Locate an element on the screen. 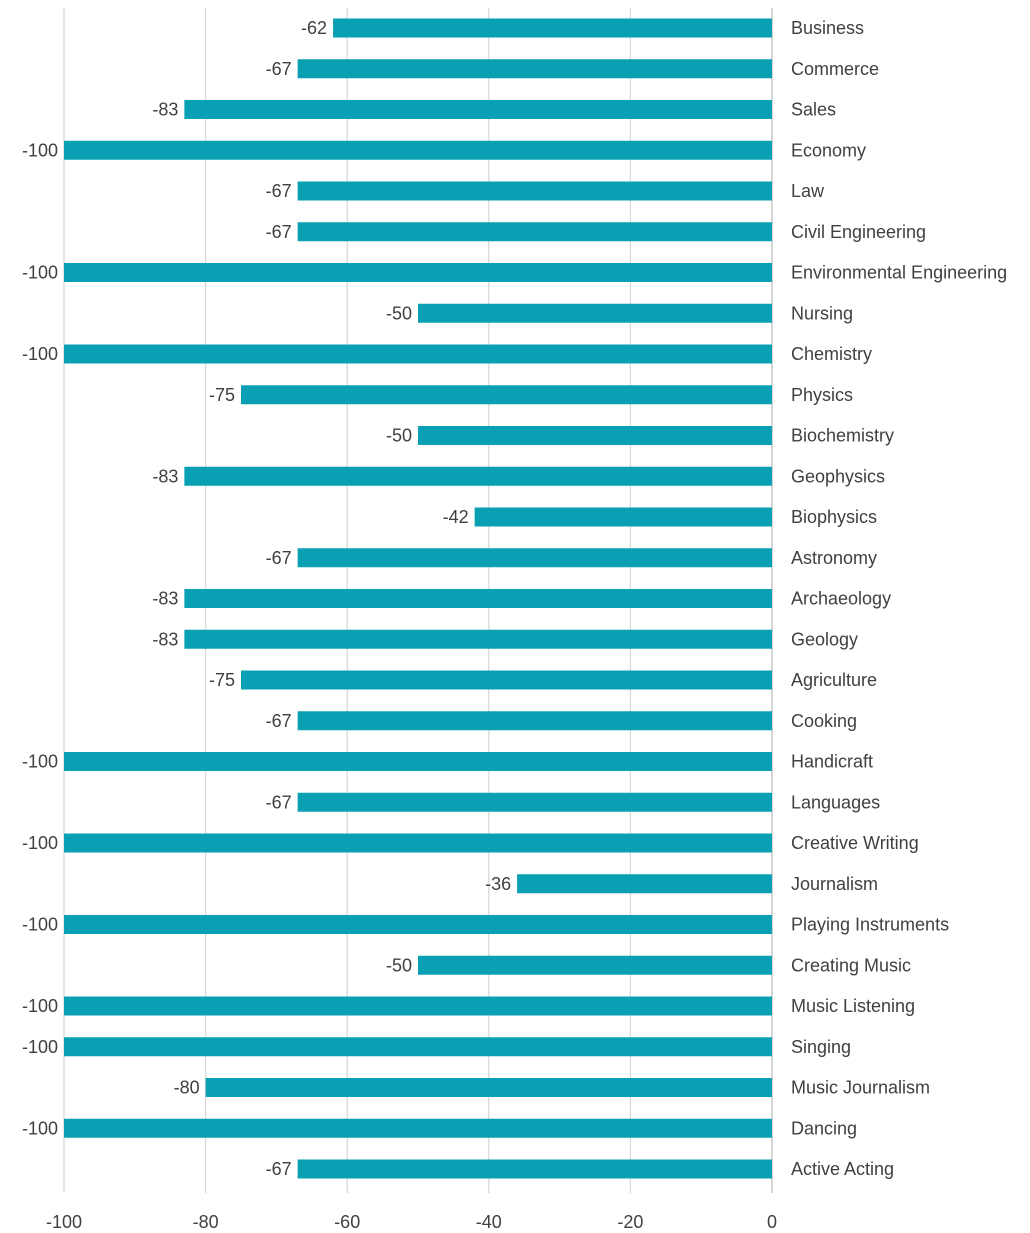 The width and height of the screenshot is (1030, 1233). category-label: Handicraft is located at coordinates (832, 762).